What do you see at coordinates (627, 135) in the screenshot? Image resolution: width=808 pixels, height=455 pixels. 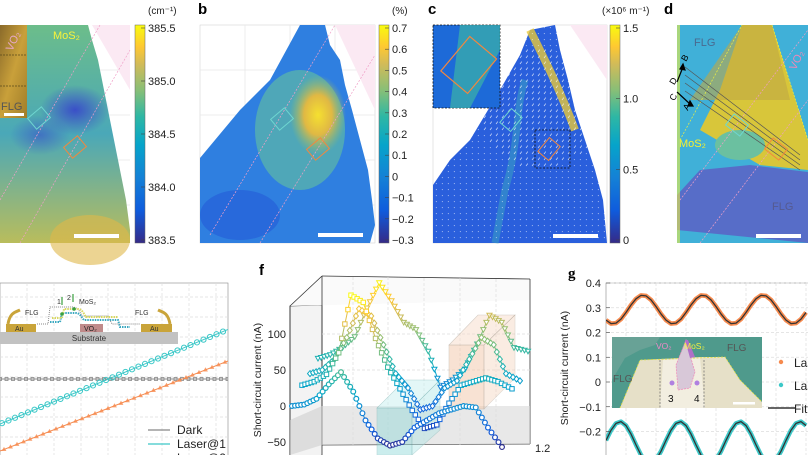 I see `colorbar-ticks-c: 1.5 1.0 0.5 0` at bounding box center [627, 135].